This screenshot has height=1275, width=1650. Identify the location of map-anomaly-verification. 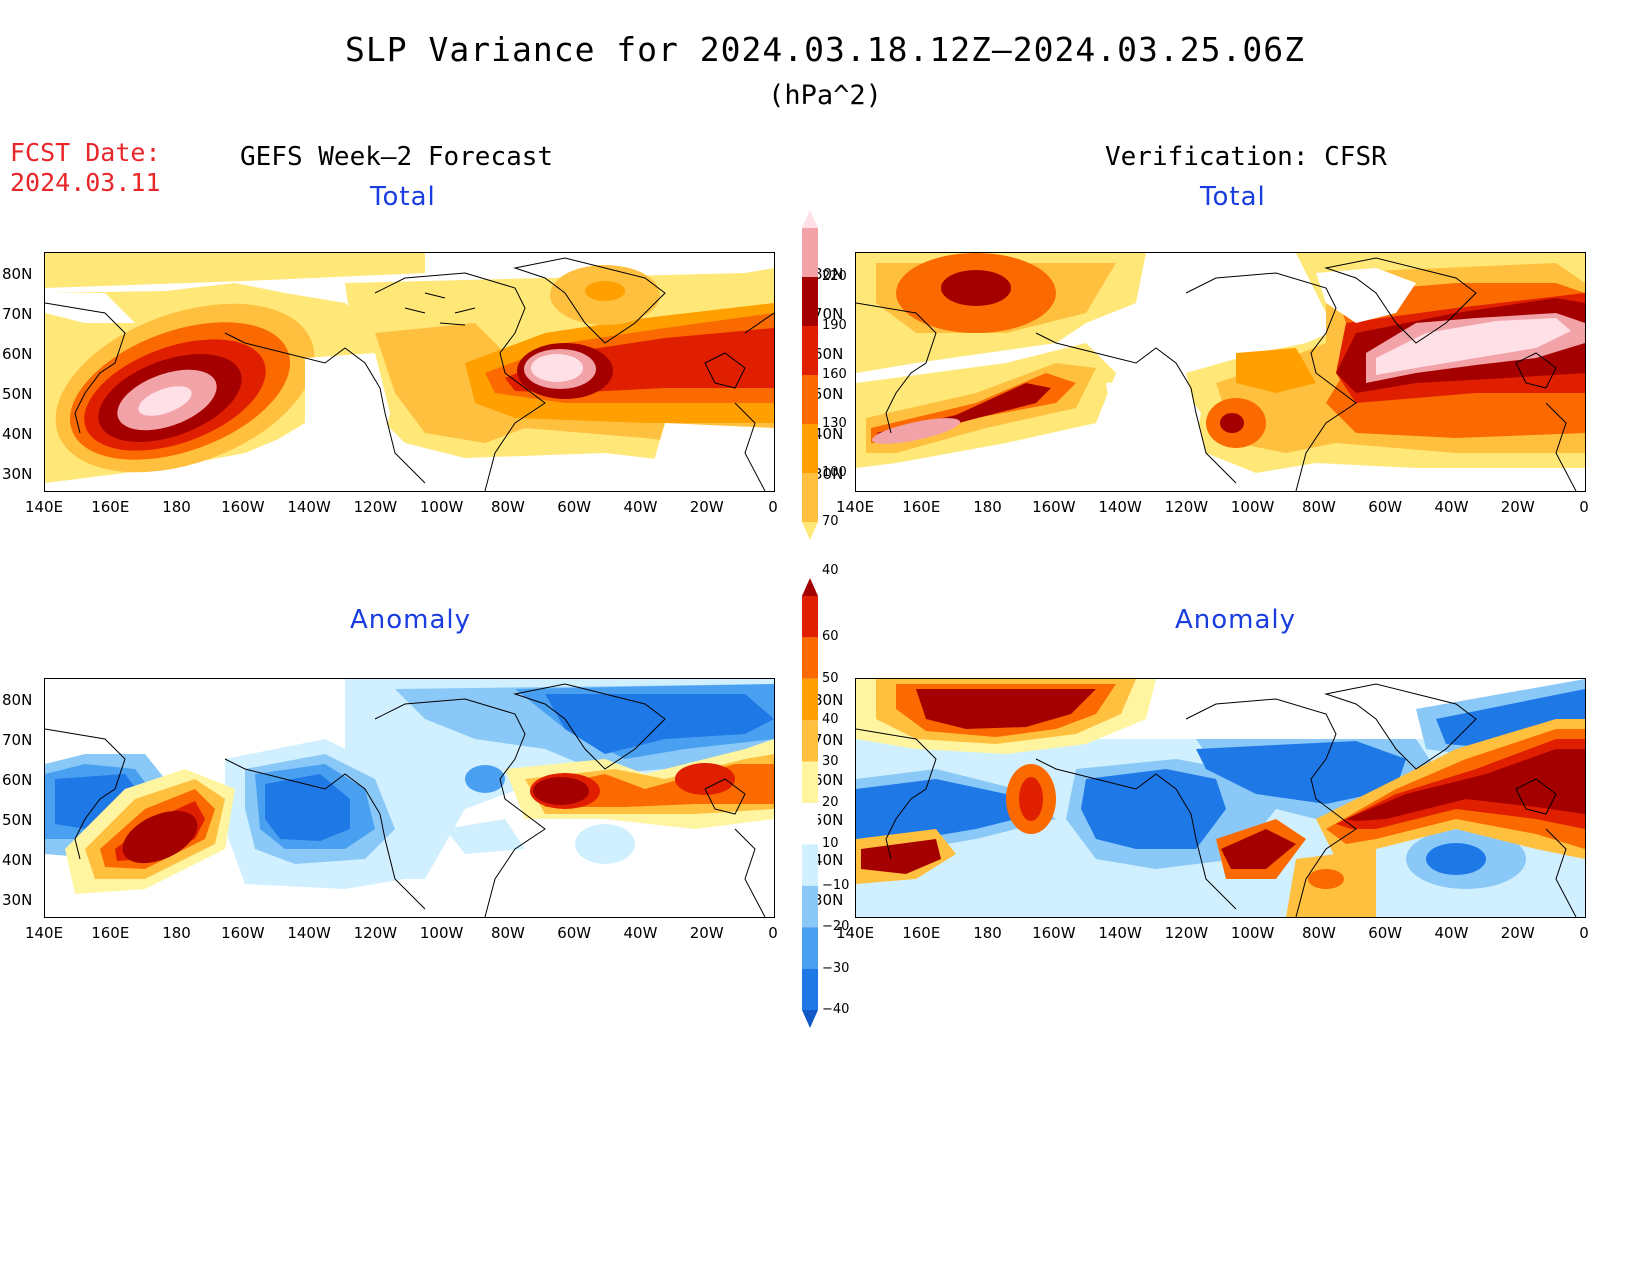
(1220, 798).